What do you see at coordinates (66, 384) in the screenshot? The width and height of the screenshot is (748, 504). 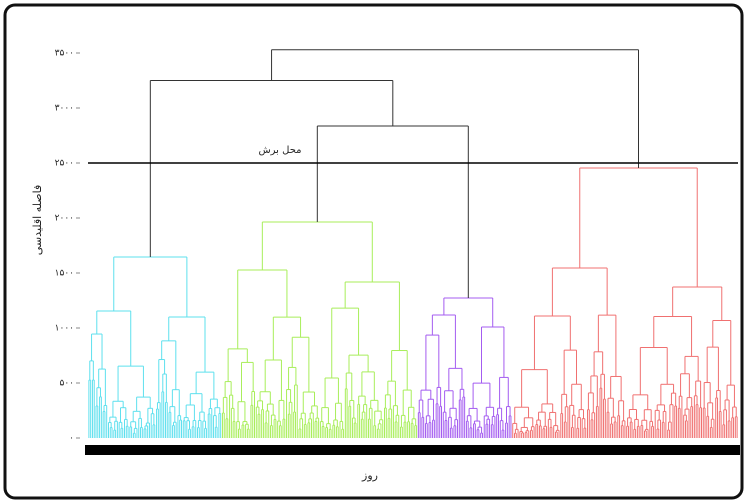 I see `y-tick-label: ۵۰۰` at bounding box center [66, 384].